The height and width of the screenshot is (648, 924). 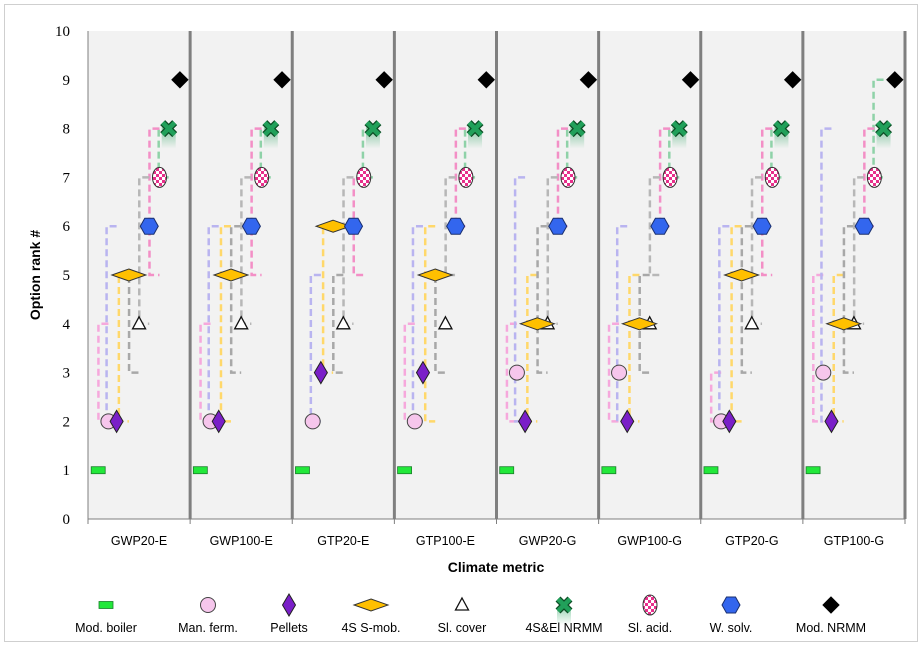 What do you see at coordinates (67, 471) in the screenshot?
I see `y-tick-label: 1` at bounding box center [67, 471].